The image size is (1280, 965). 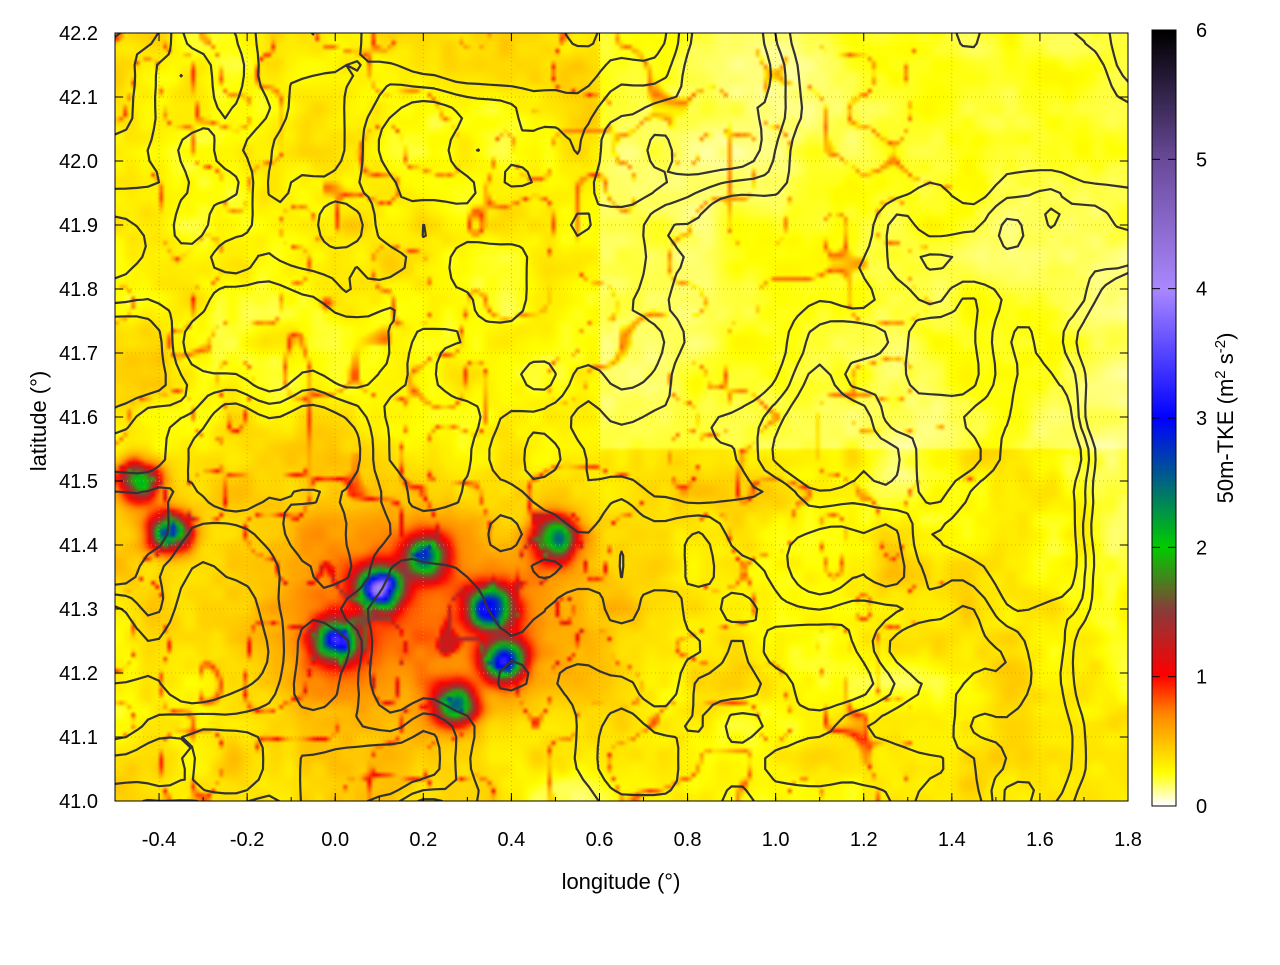 I want to click on colorbar-tick-label: 3, so click(x=1201, y=419).